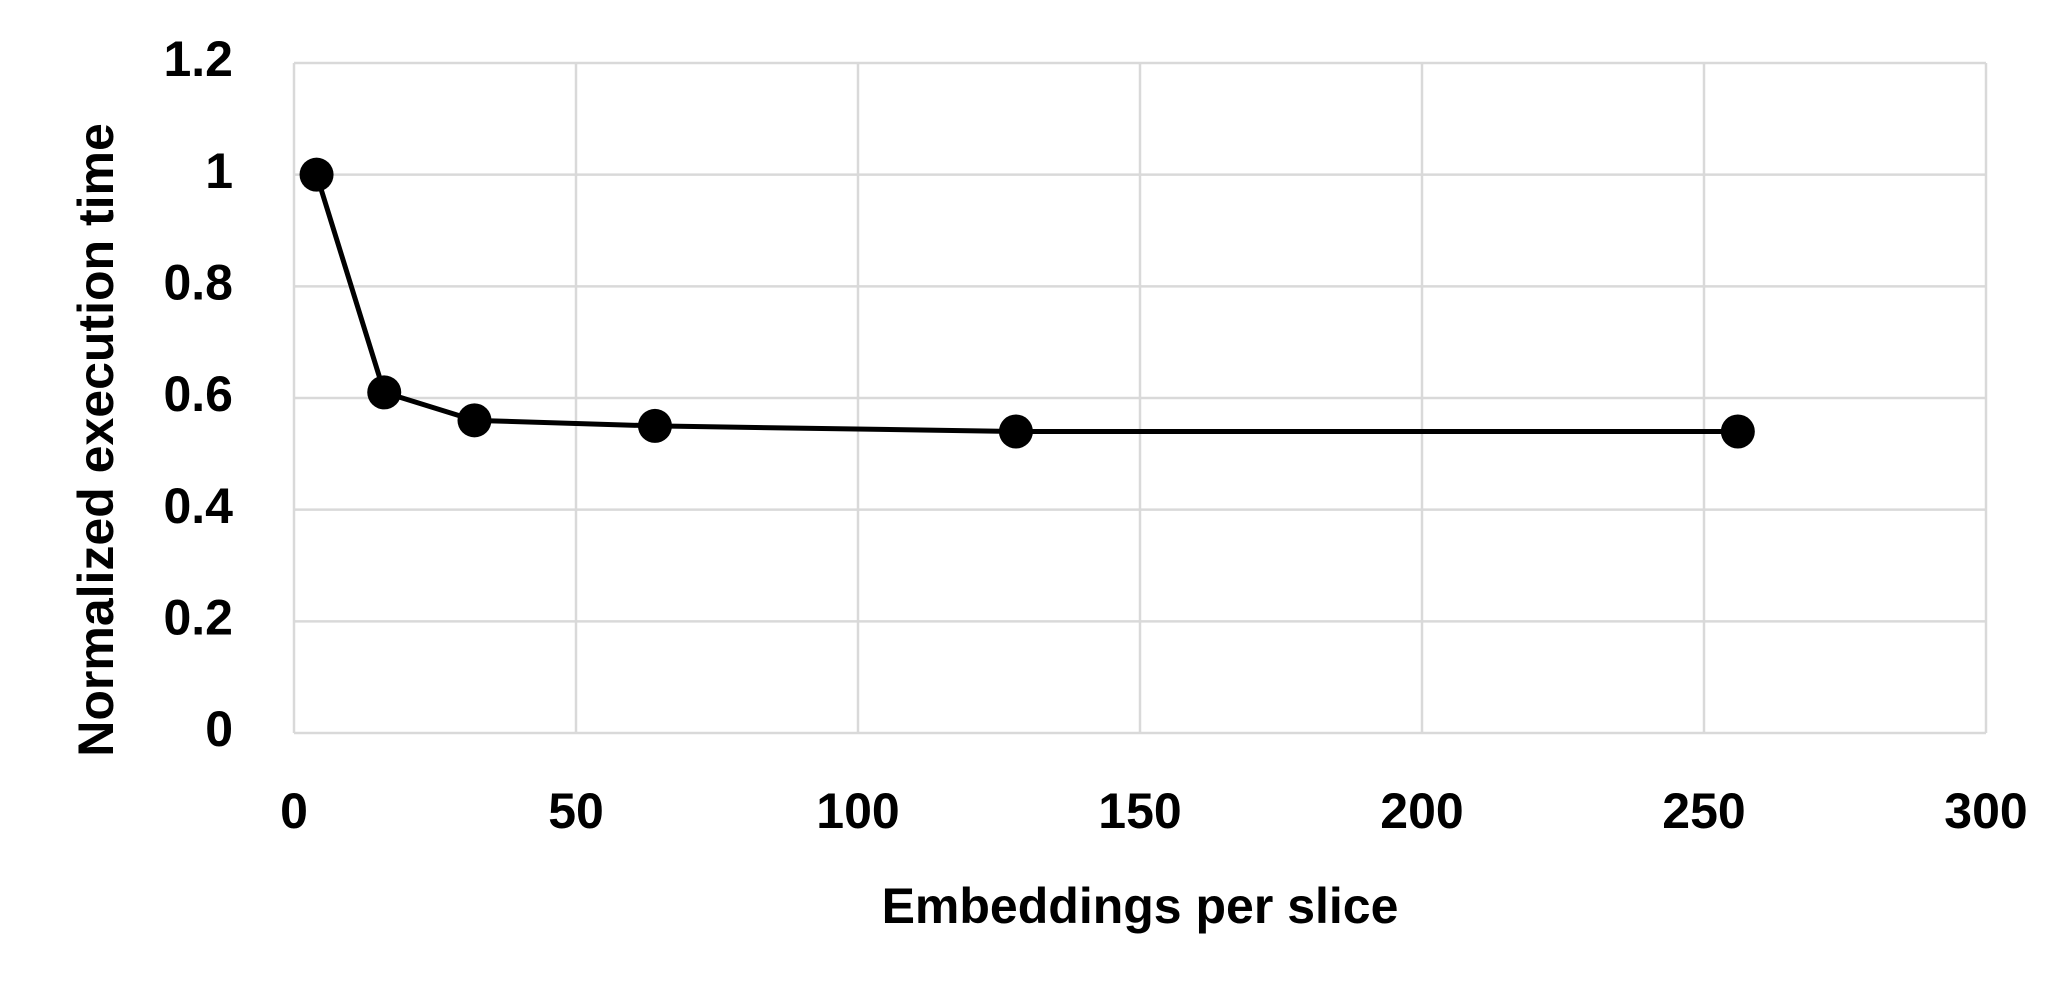 This screenshot has width=2063, height=994. I want to click on y-tick-label: 0.8, so click(198, 283).